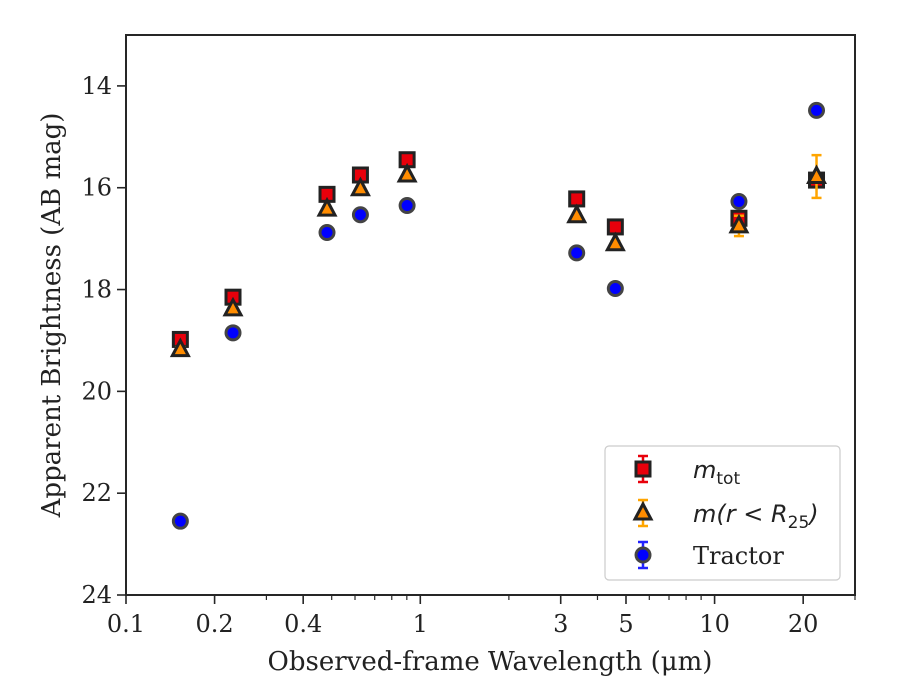 This screenshot has width=900, height=700. I want to click on y-tick-label: 20, so click(96, 391).